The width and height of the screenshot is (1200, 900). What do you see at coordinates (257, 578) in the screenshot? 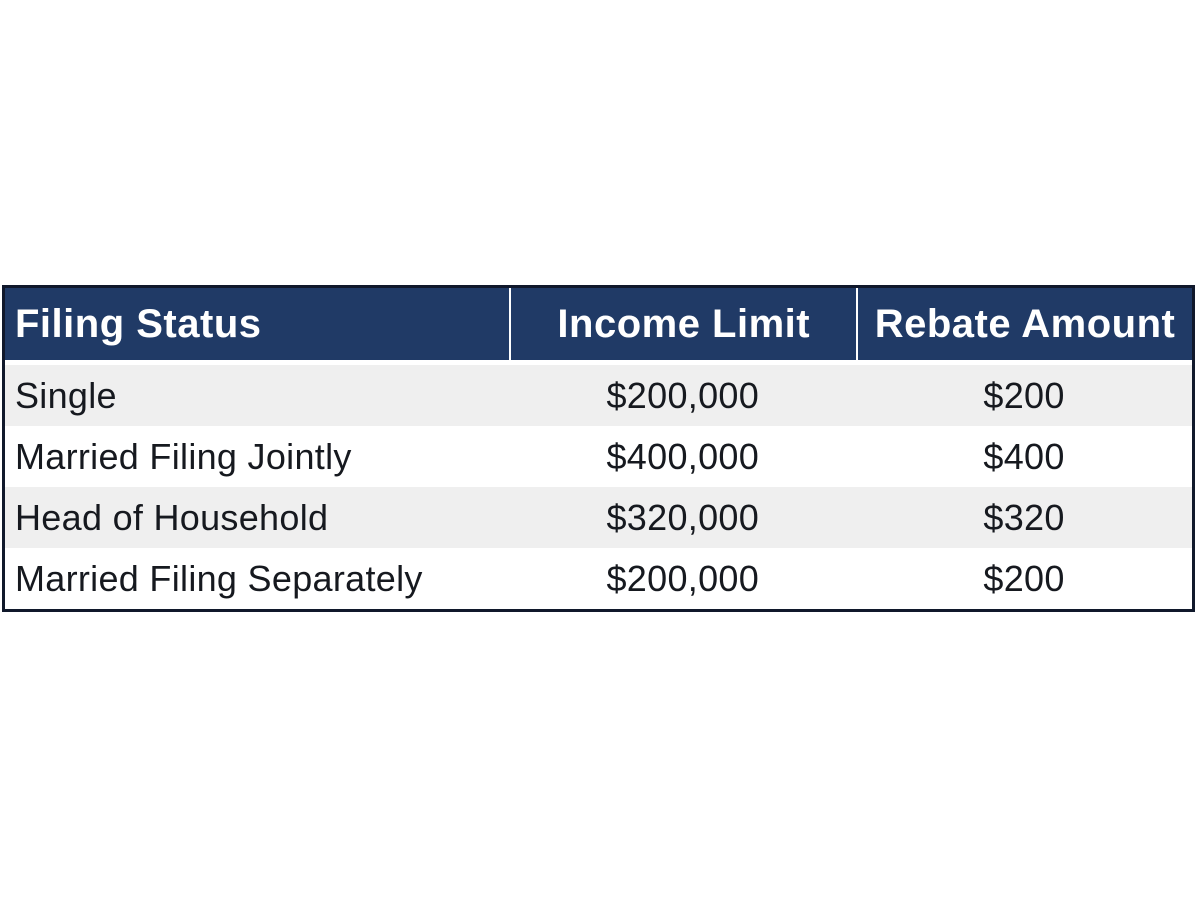
I see `cell-filing-status: Married Filing Separately` at bounding box center [257, 578].